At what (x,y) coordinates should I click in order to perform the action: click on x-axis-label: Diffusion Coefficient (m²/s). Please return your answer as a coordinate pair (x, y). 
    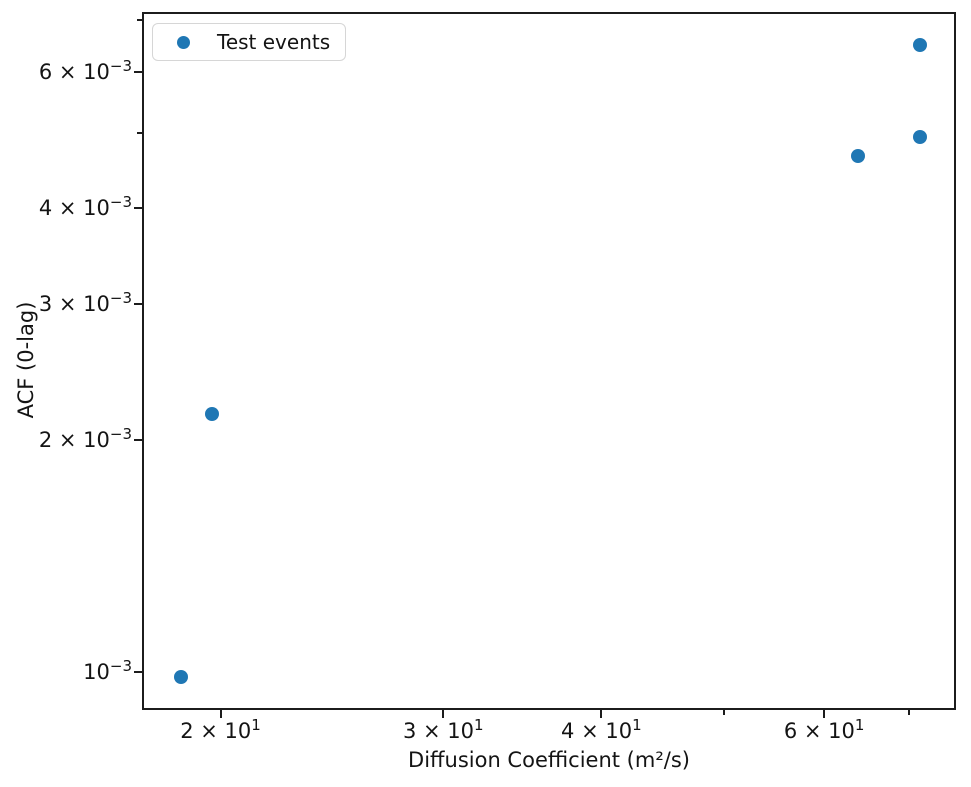
    Looking at the image, I should click on (549, 760).